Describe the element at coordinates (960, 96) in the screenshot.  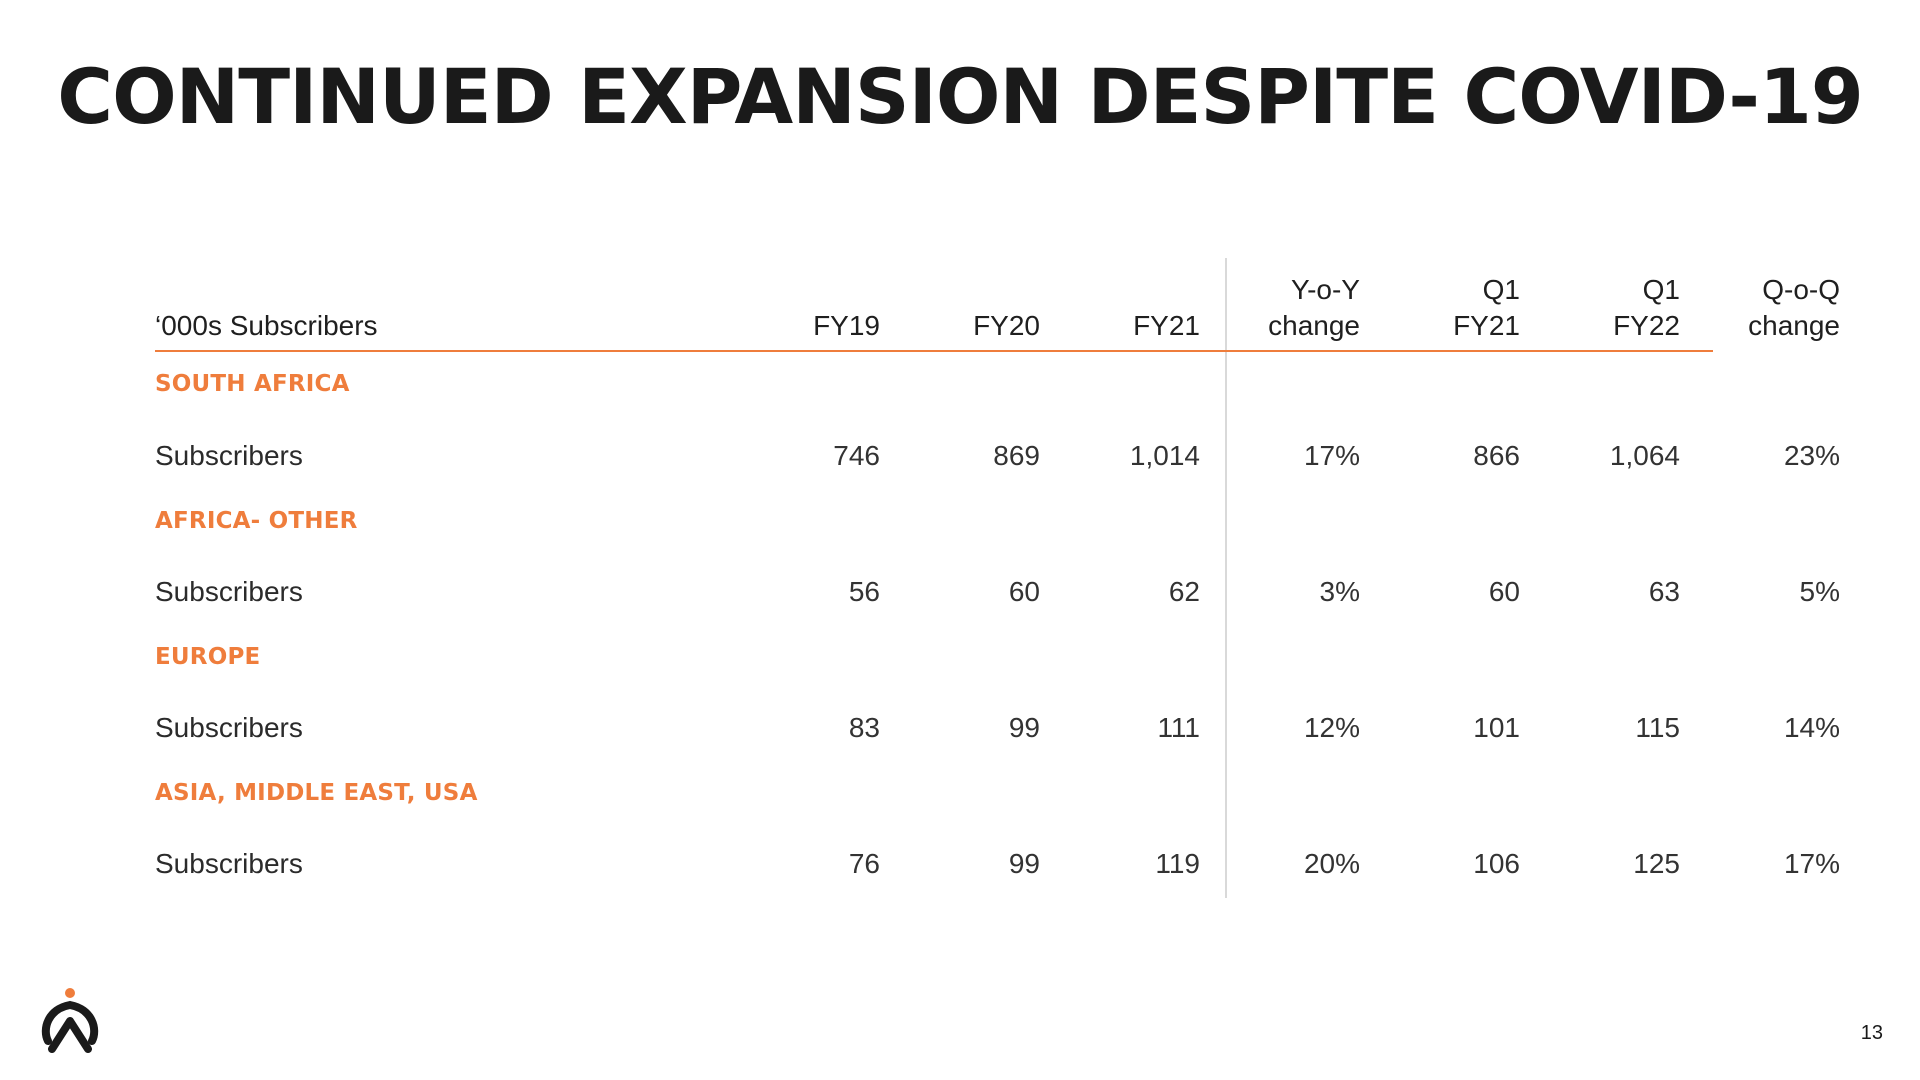
I see `slide-title: CONTINUED EXPANSION DESPITE COVID-19` at that location.